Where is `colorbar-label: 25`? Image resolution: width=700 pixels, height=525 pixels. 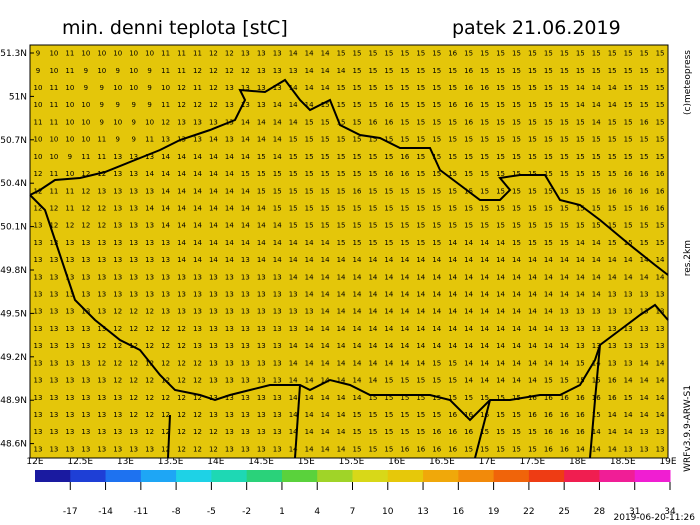 colorbar-label: 25 is located at coordinates (563, 512).